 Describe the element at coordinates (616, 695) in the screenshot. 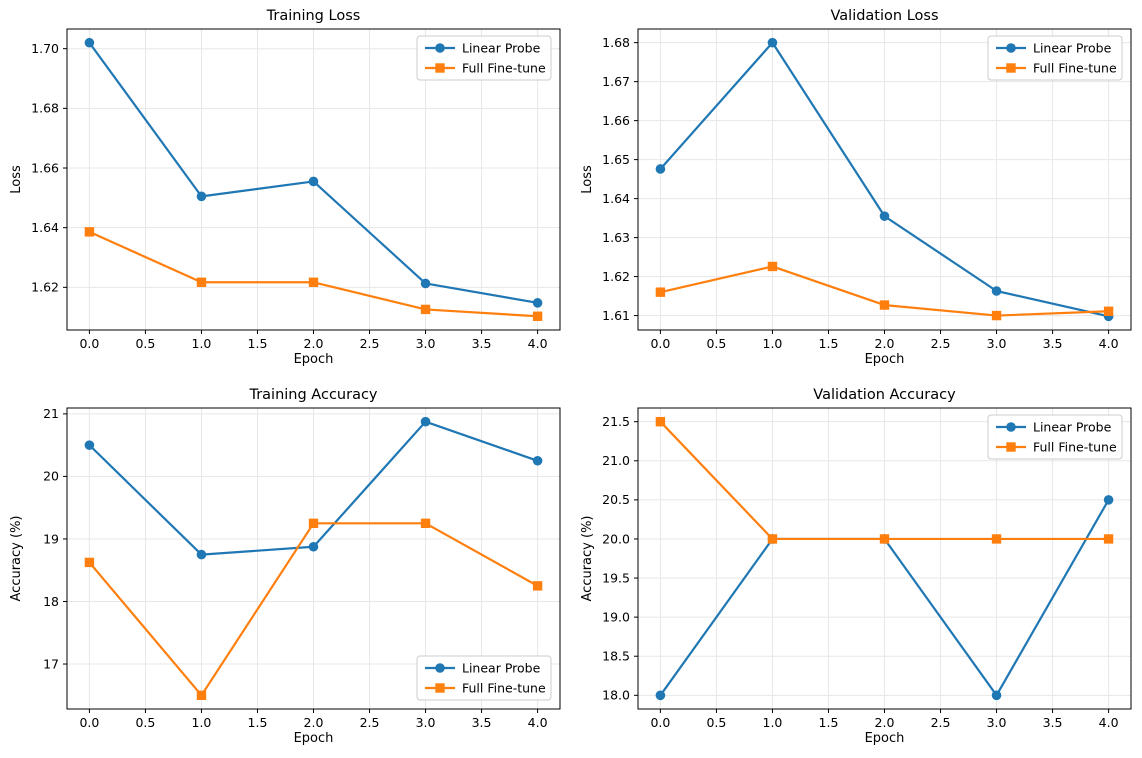

I see `y-tick-label: 18.0` at that location.